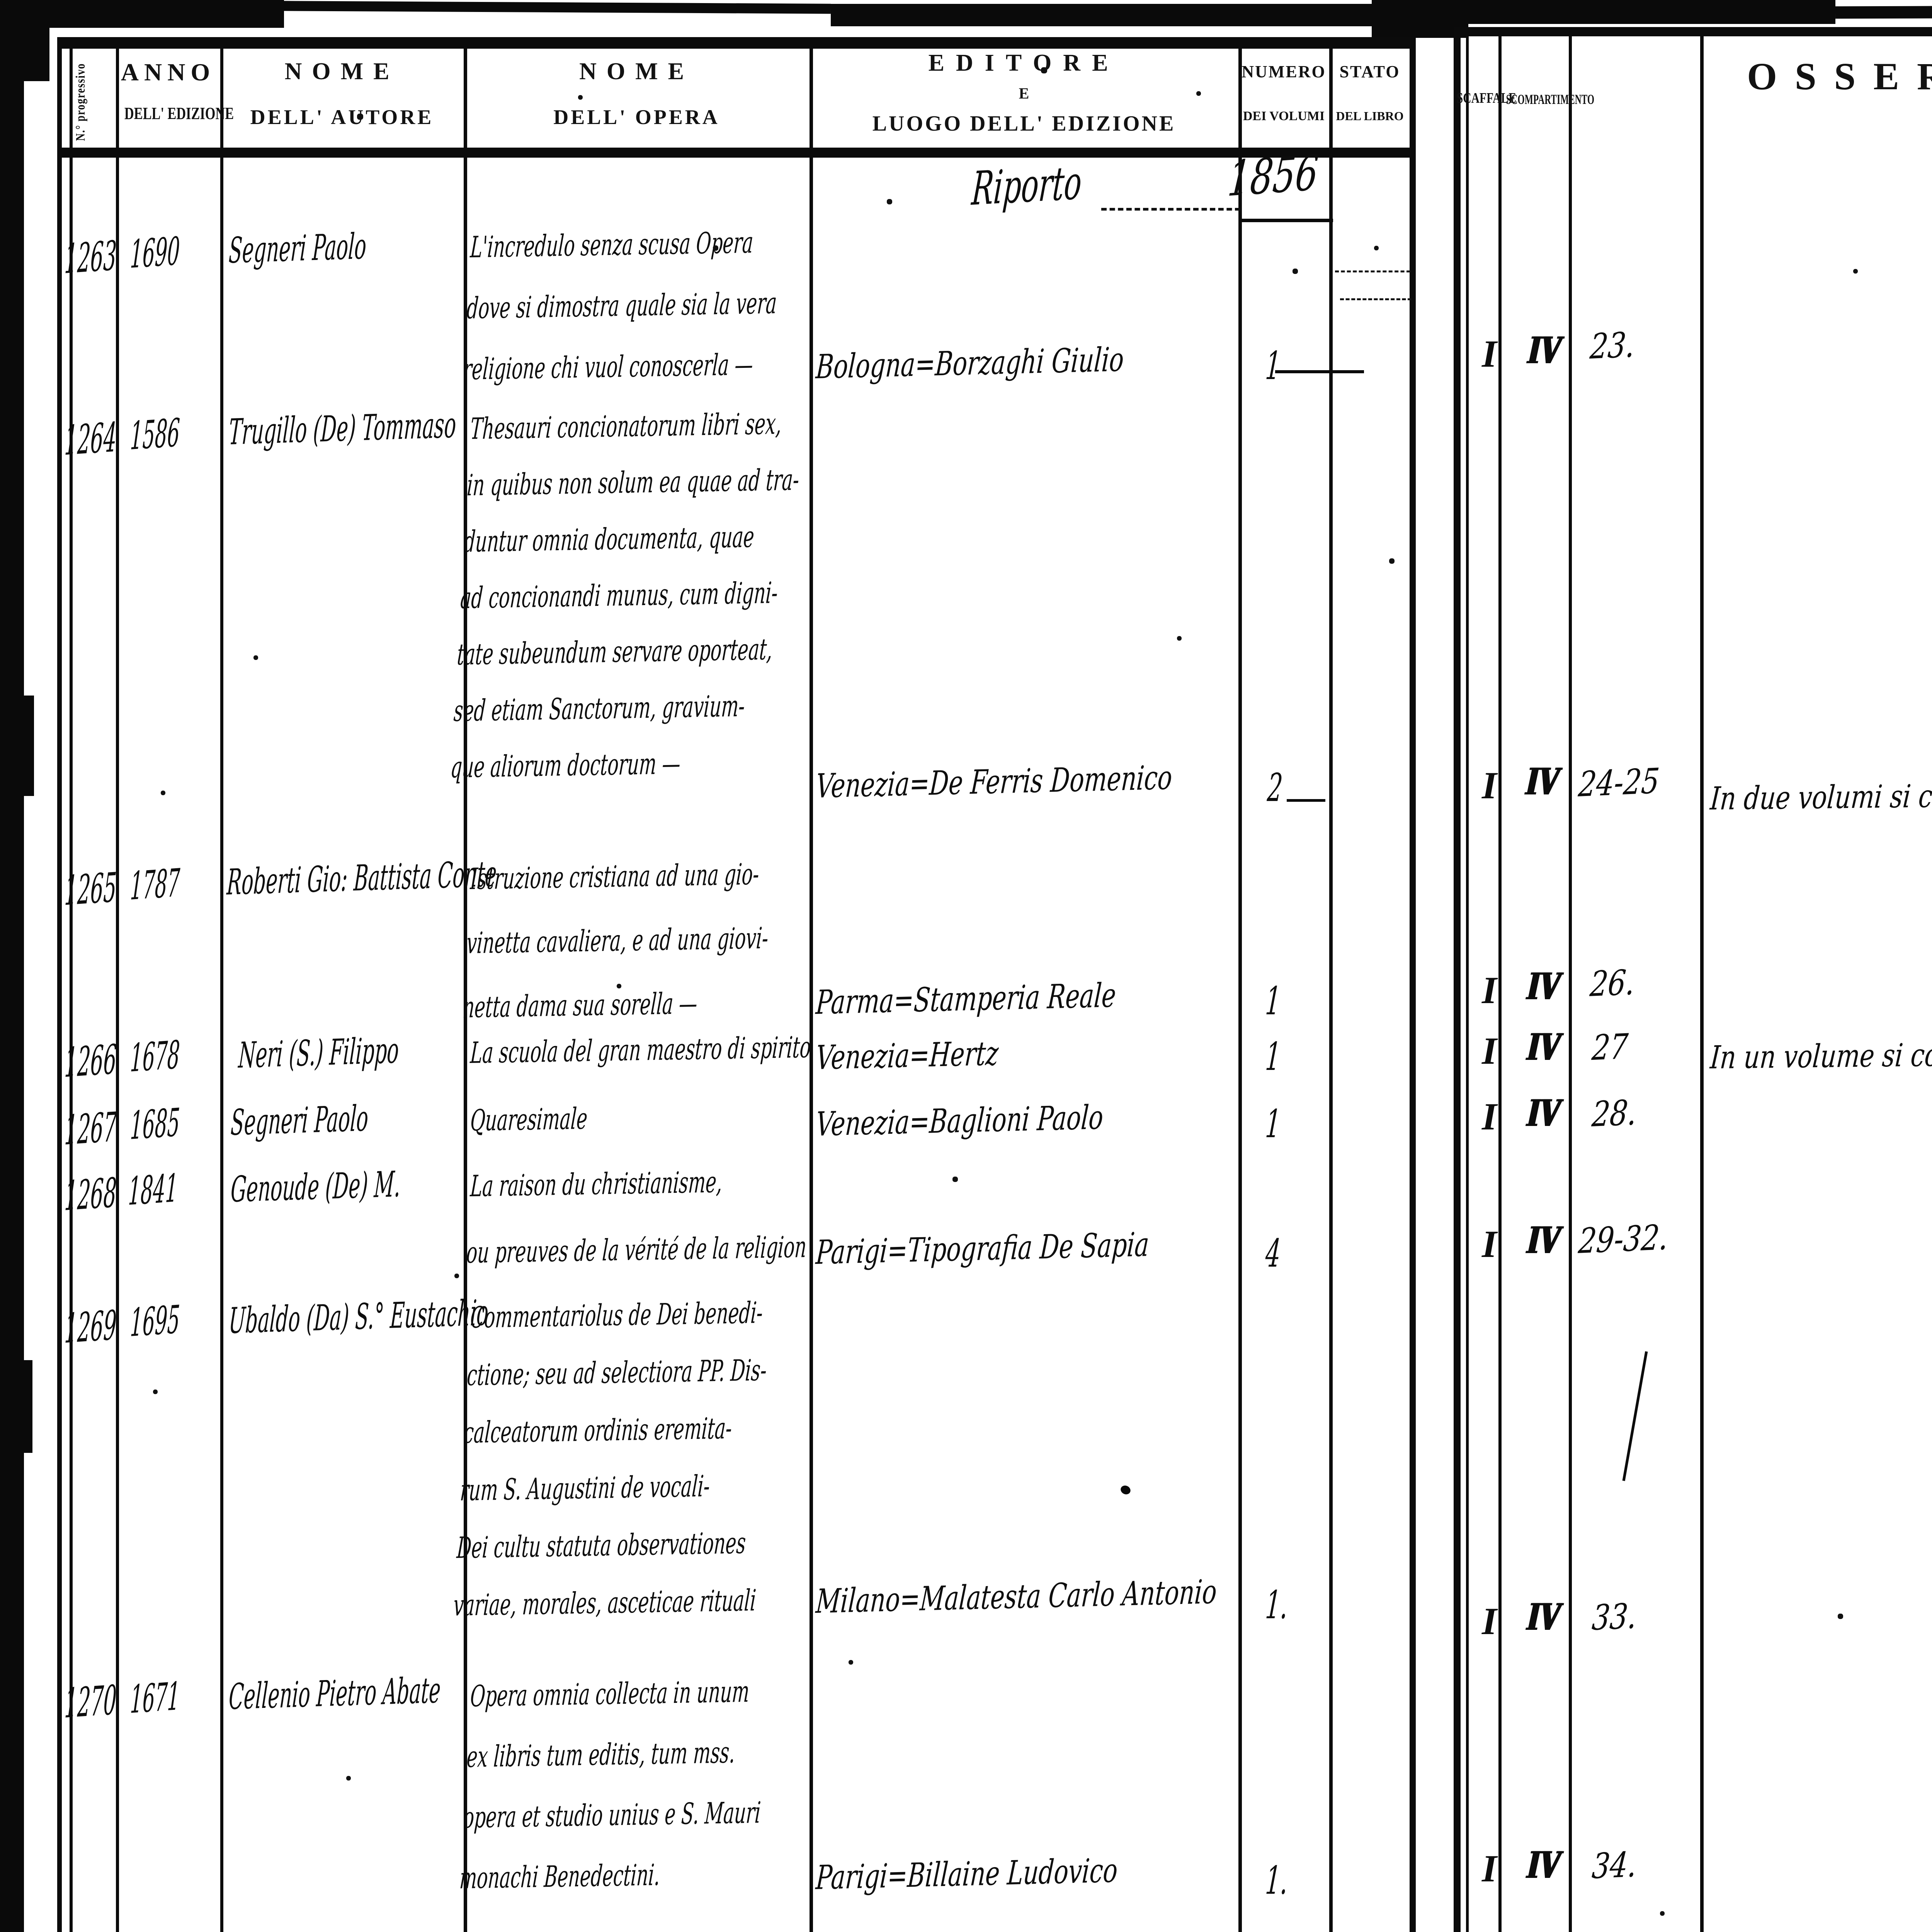  I want to click on col-header-scompartimento: SCOMPARTIMENTO, so click(1551, 99).